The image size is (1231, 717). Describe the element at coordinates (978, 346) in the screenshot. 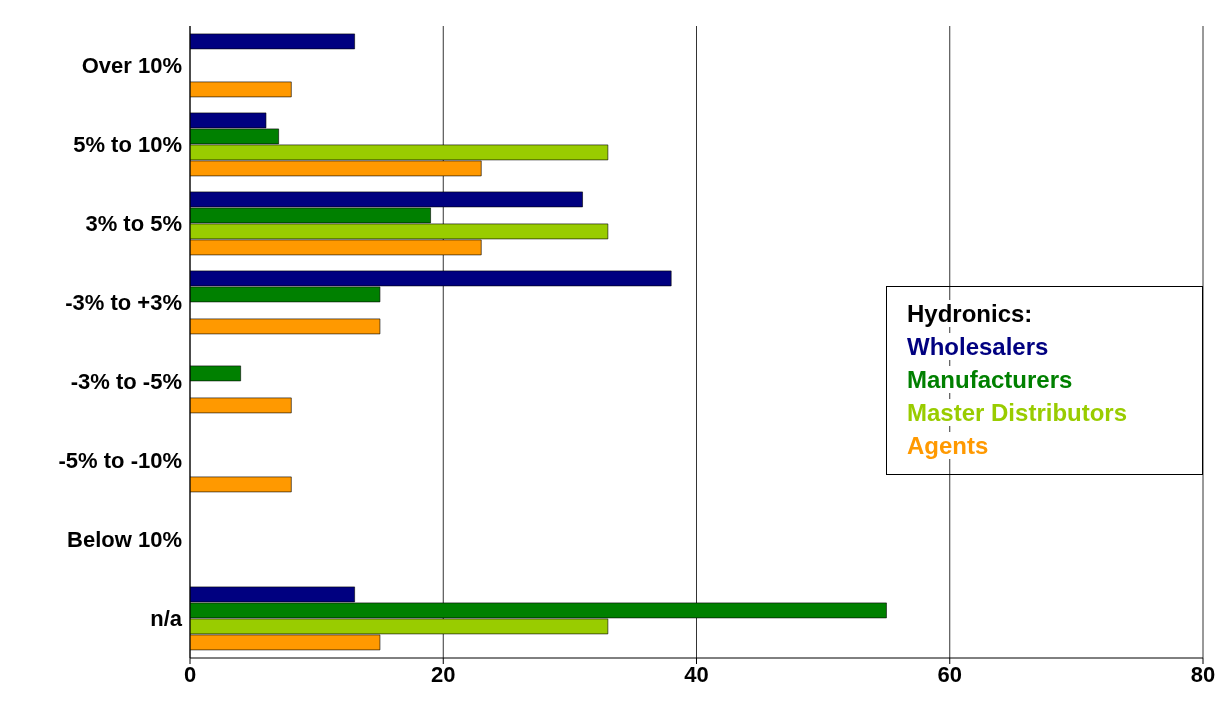

I see `text: Wholesalers` at that location.